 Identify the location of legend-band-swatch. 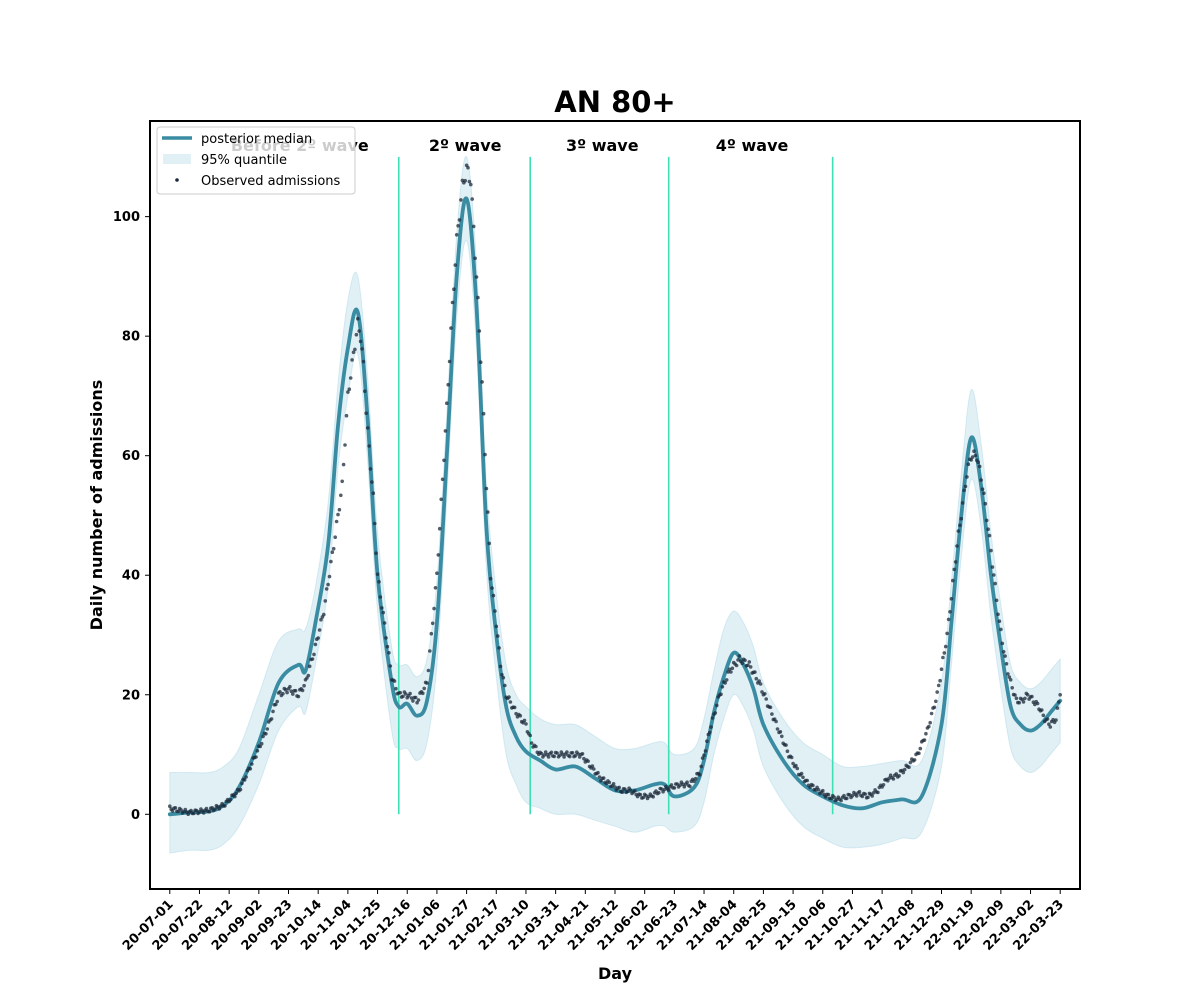
(177, 159).